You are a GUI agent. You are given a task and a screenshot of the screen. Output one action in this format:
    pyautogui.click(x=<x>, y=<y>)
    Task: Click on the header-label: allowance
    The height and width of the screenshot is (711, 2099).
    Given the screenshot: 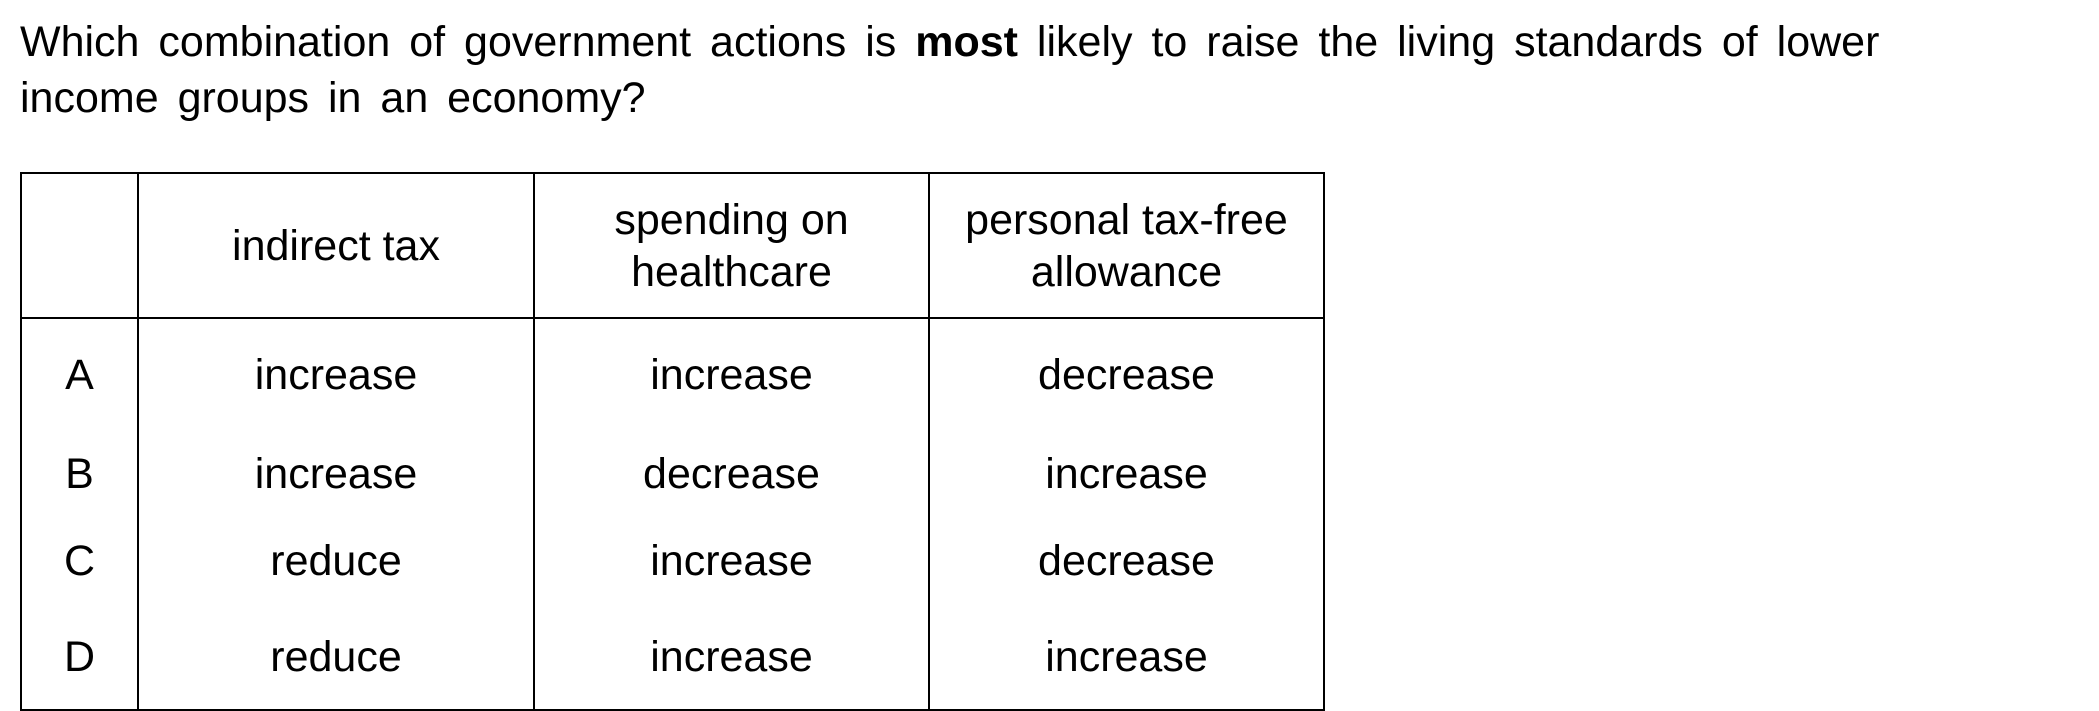 What is the action you would take?
    pyautogui.click(x=1126, y=271)
    